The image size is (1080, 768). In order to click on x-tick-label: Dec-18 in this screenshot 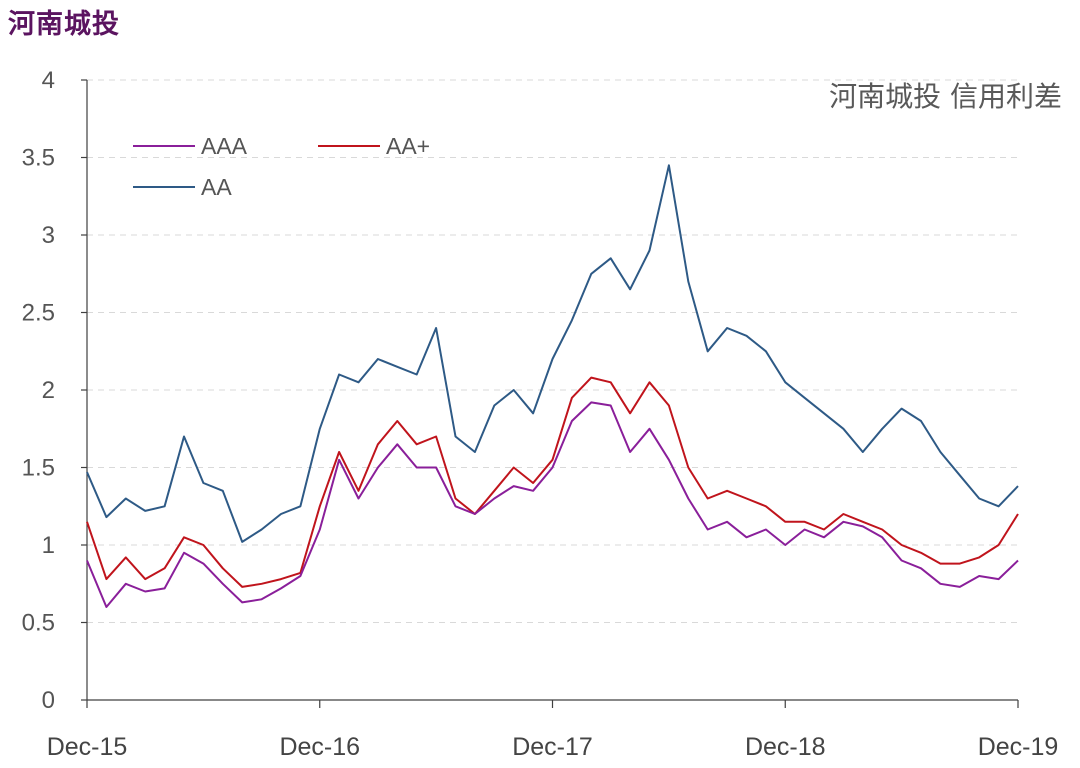, I will do `click(785, 747)`.